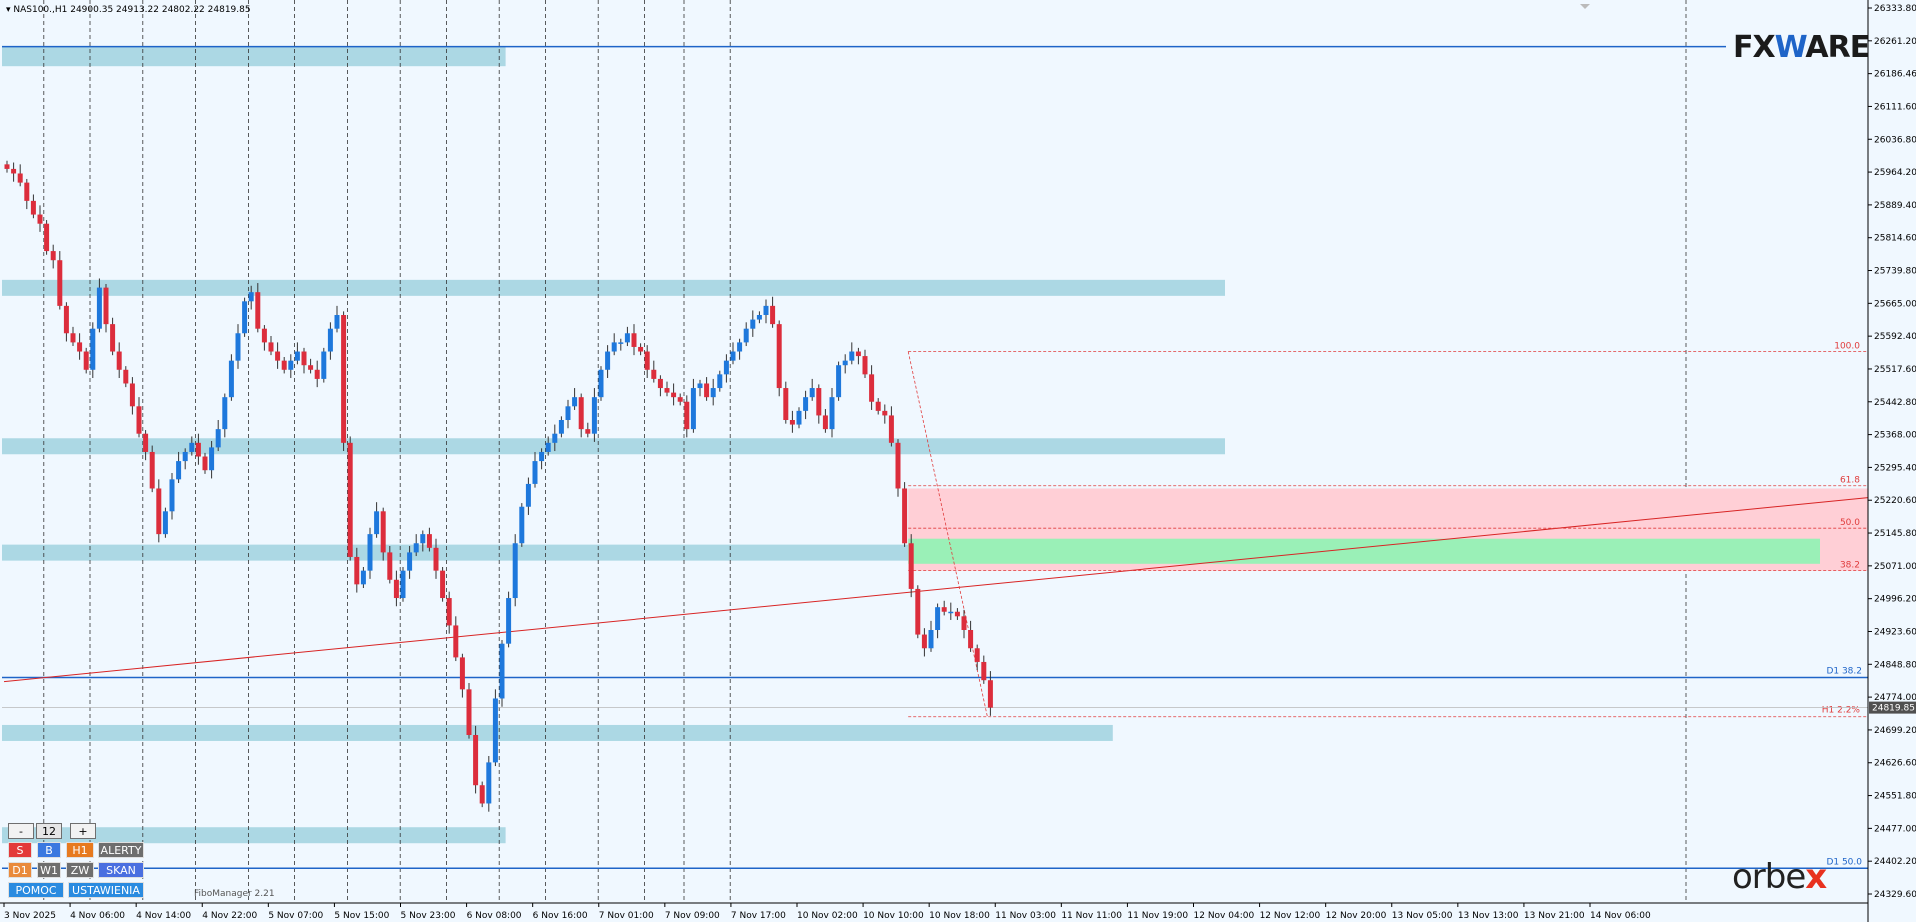  I want to click on period-decrease-button: -, so click(21, 831).